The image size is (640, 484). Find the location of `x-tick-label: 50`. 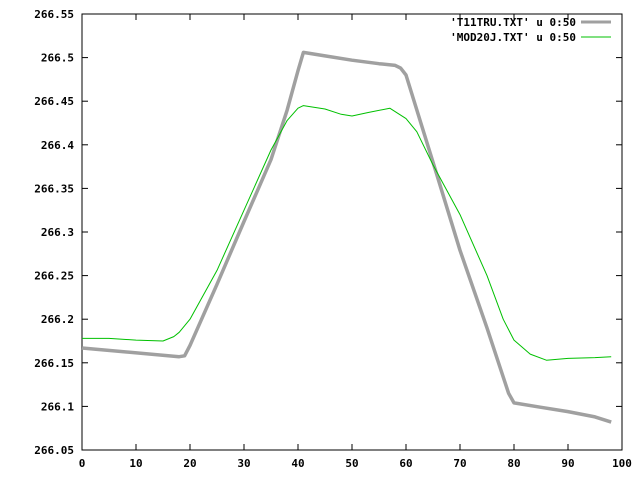

x-tick-label: 50 is located at coordinates (351, 463).